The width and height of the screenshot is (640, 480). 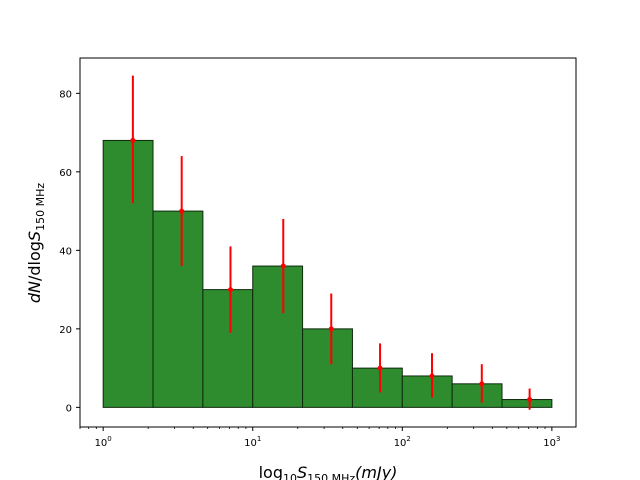 I want to click on x-tick-label-1: 10¹, so click(x=252, y=442).